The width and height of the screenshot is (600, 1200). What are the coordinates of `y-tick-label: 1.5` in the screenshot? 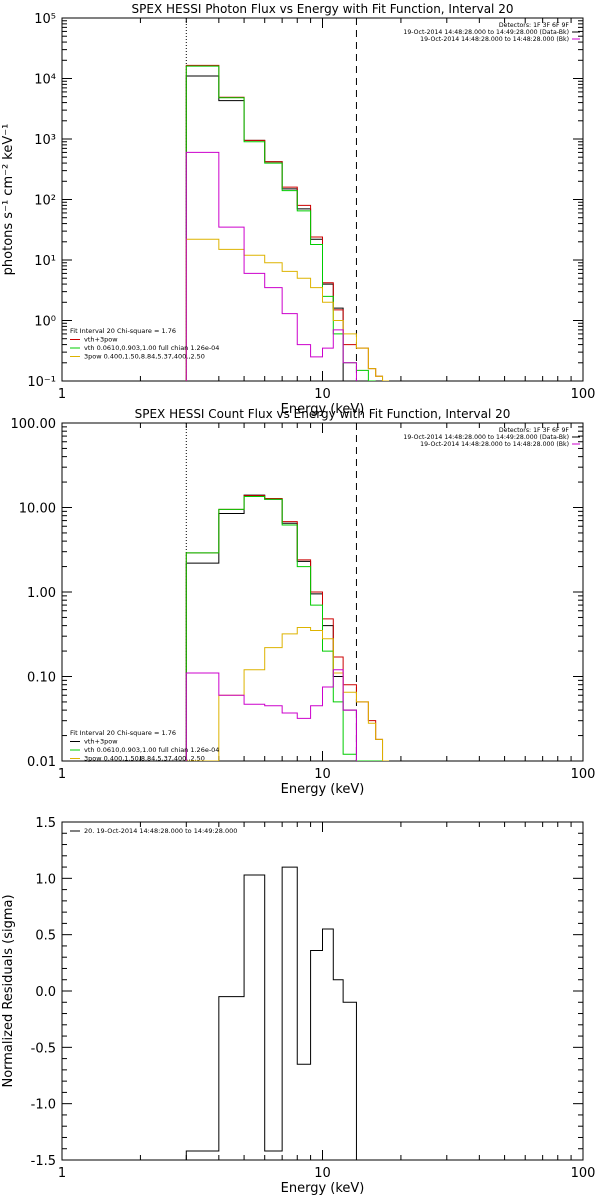 It's located at (45, 823).